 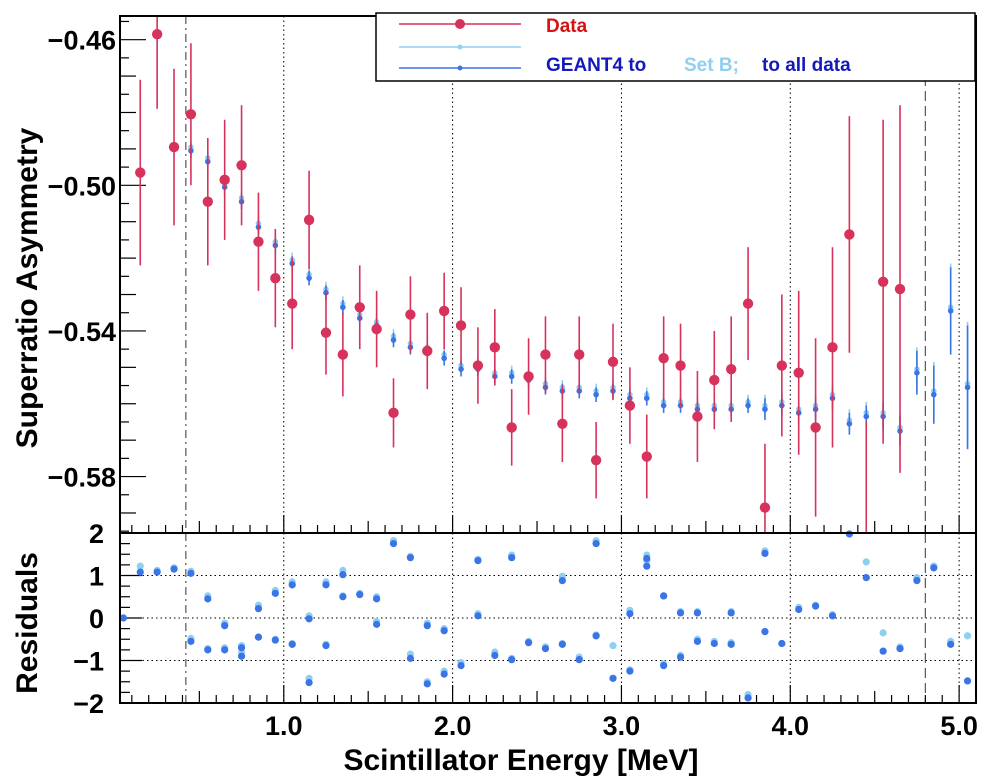 What do you see at coordinates (284, 726) in the screenshot?
I see `x-tick-label: 1.0` at bounding box center [284, 726].